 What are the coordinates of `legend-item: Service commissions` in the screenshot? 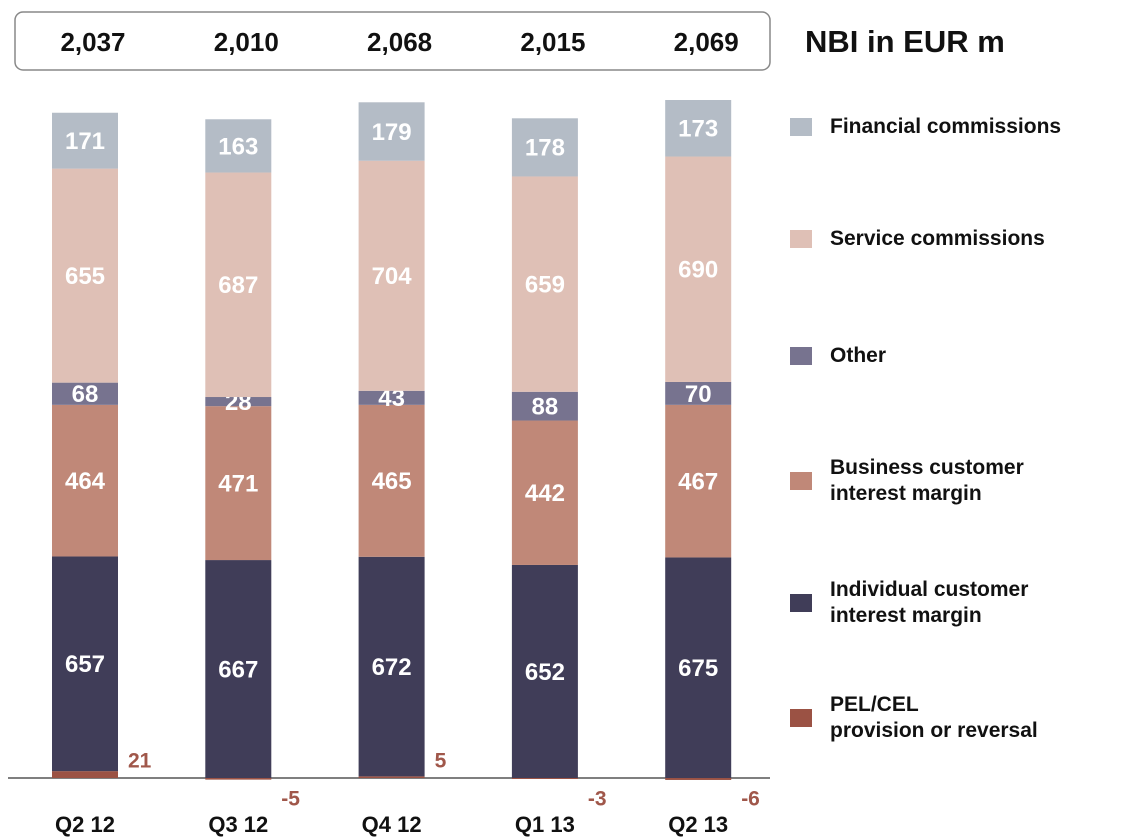 It's located at (917, 239).